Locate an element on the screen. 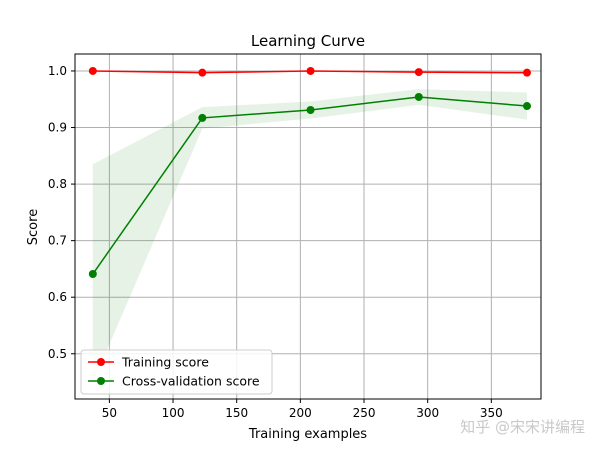 Image resolution: width=600 pixels, height=450 pixels. x-tick-label: 150 is located at coordinates (236, 413).